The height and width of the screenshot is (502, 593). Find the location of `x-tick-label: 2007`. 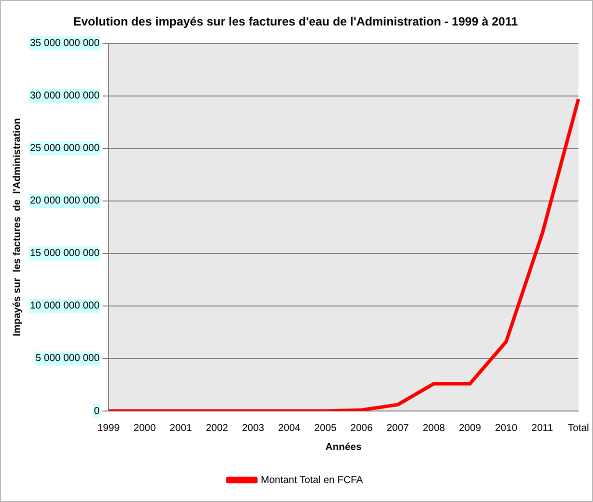

x-tick-label: 2007 is located at coordinates (398, 428).